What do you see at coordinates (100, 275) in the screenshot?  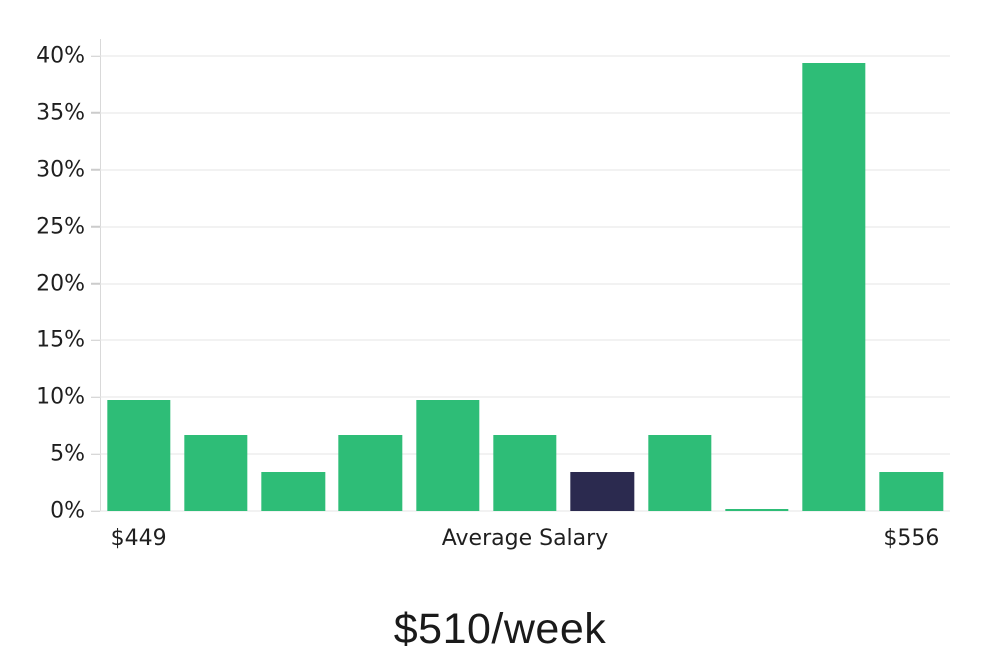 I see `y-axis-line` at bounding box center [100, 275].